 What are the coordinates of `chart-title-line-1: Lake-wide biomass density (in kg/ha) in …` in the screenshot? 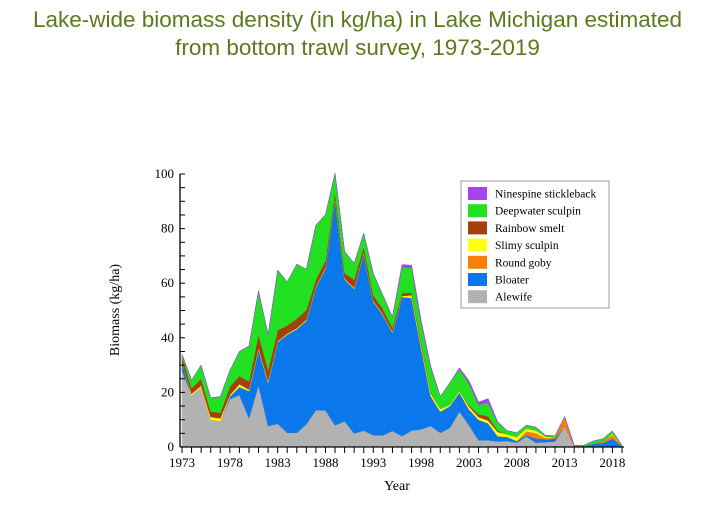 It's located at (357, 19).